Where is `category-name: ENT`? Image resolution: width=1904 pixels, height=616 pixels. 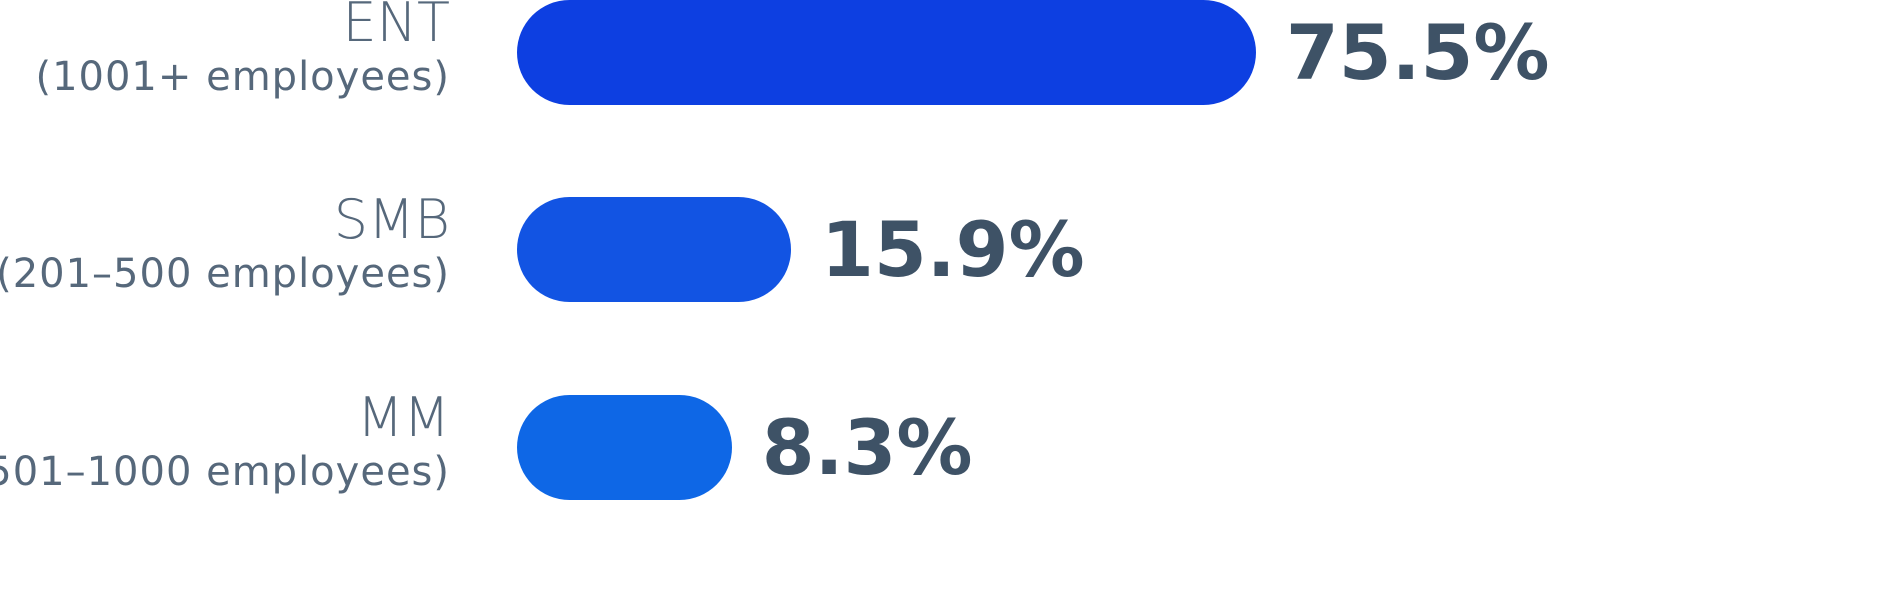 category-name: ENT is located at coordinates (396, 27).